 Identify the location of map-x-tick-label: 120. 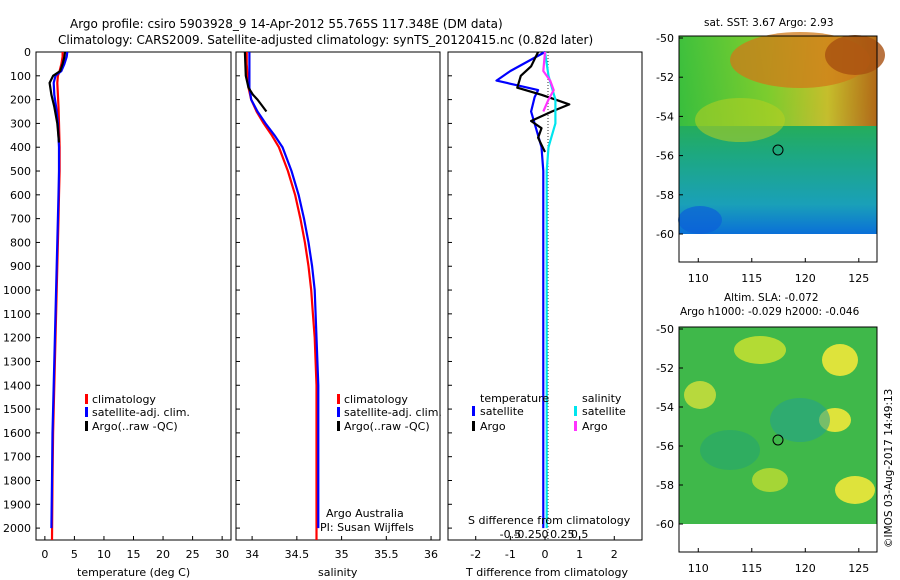
(805, 568).